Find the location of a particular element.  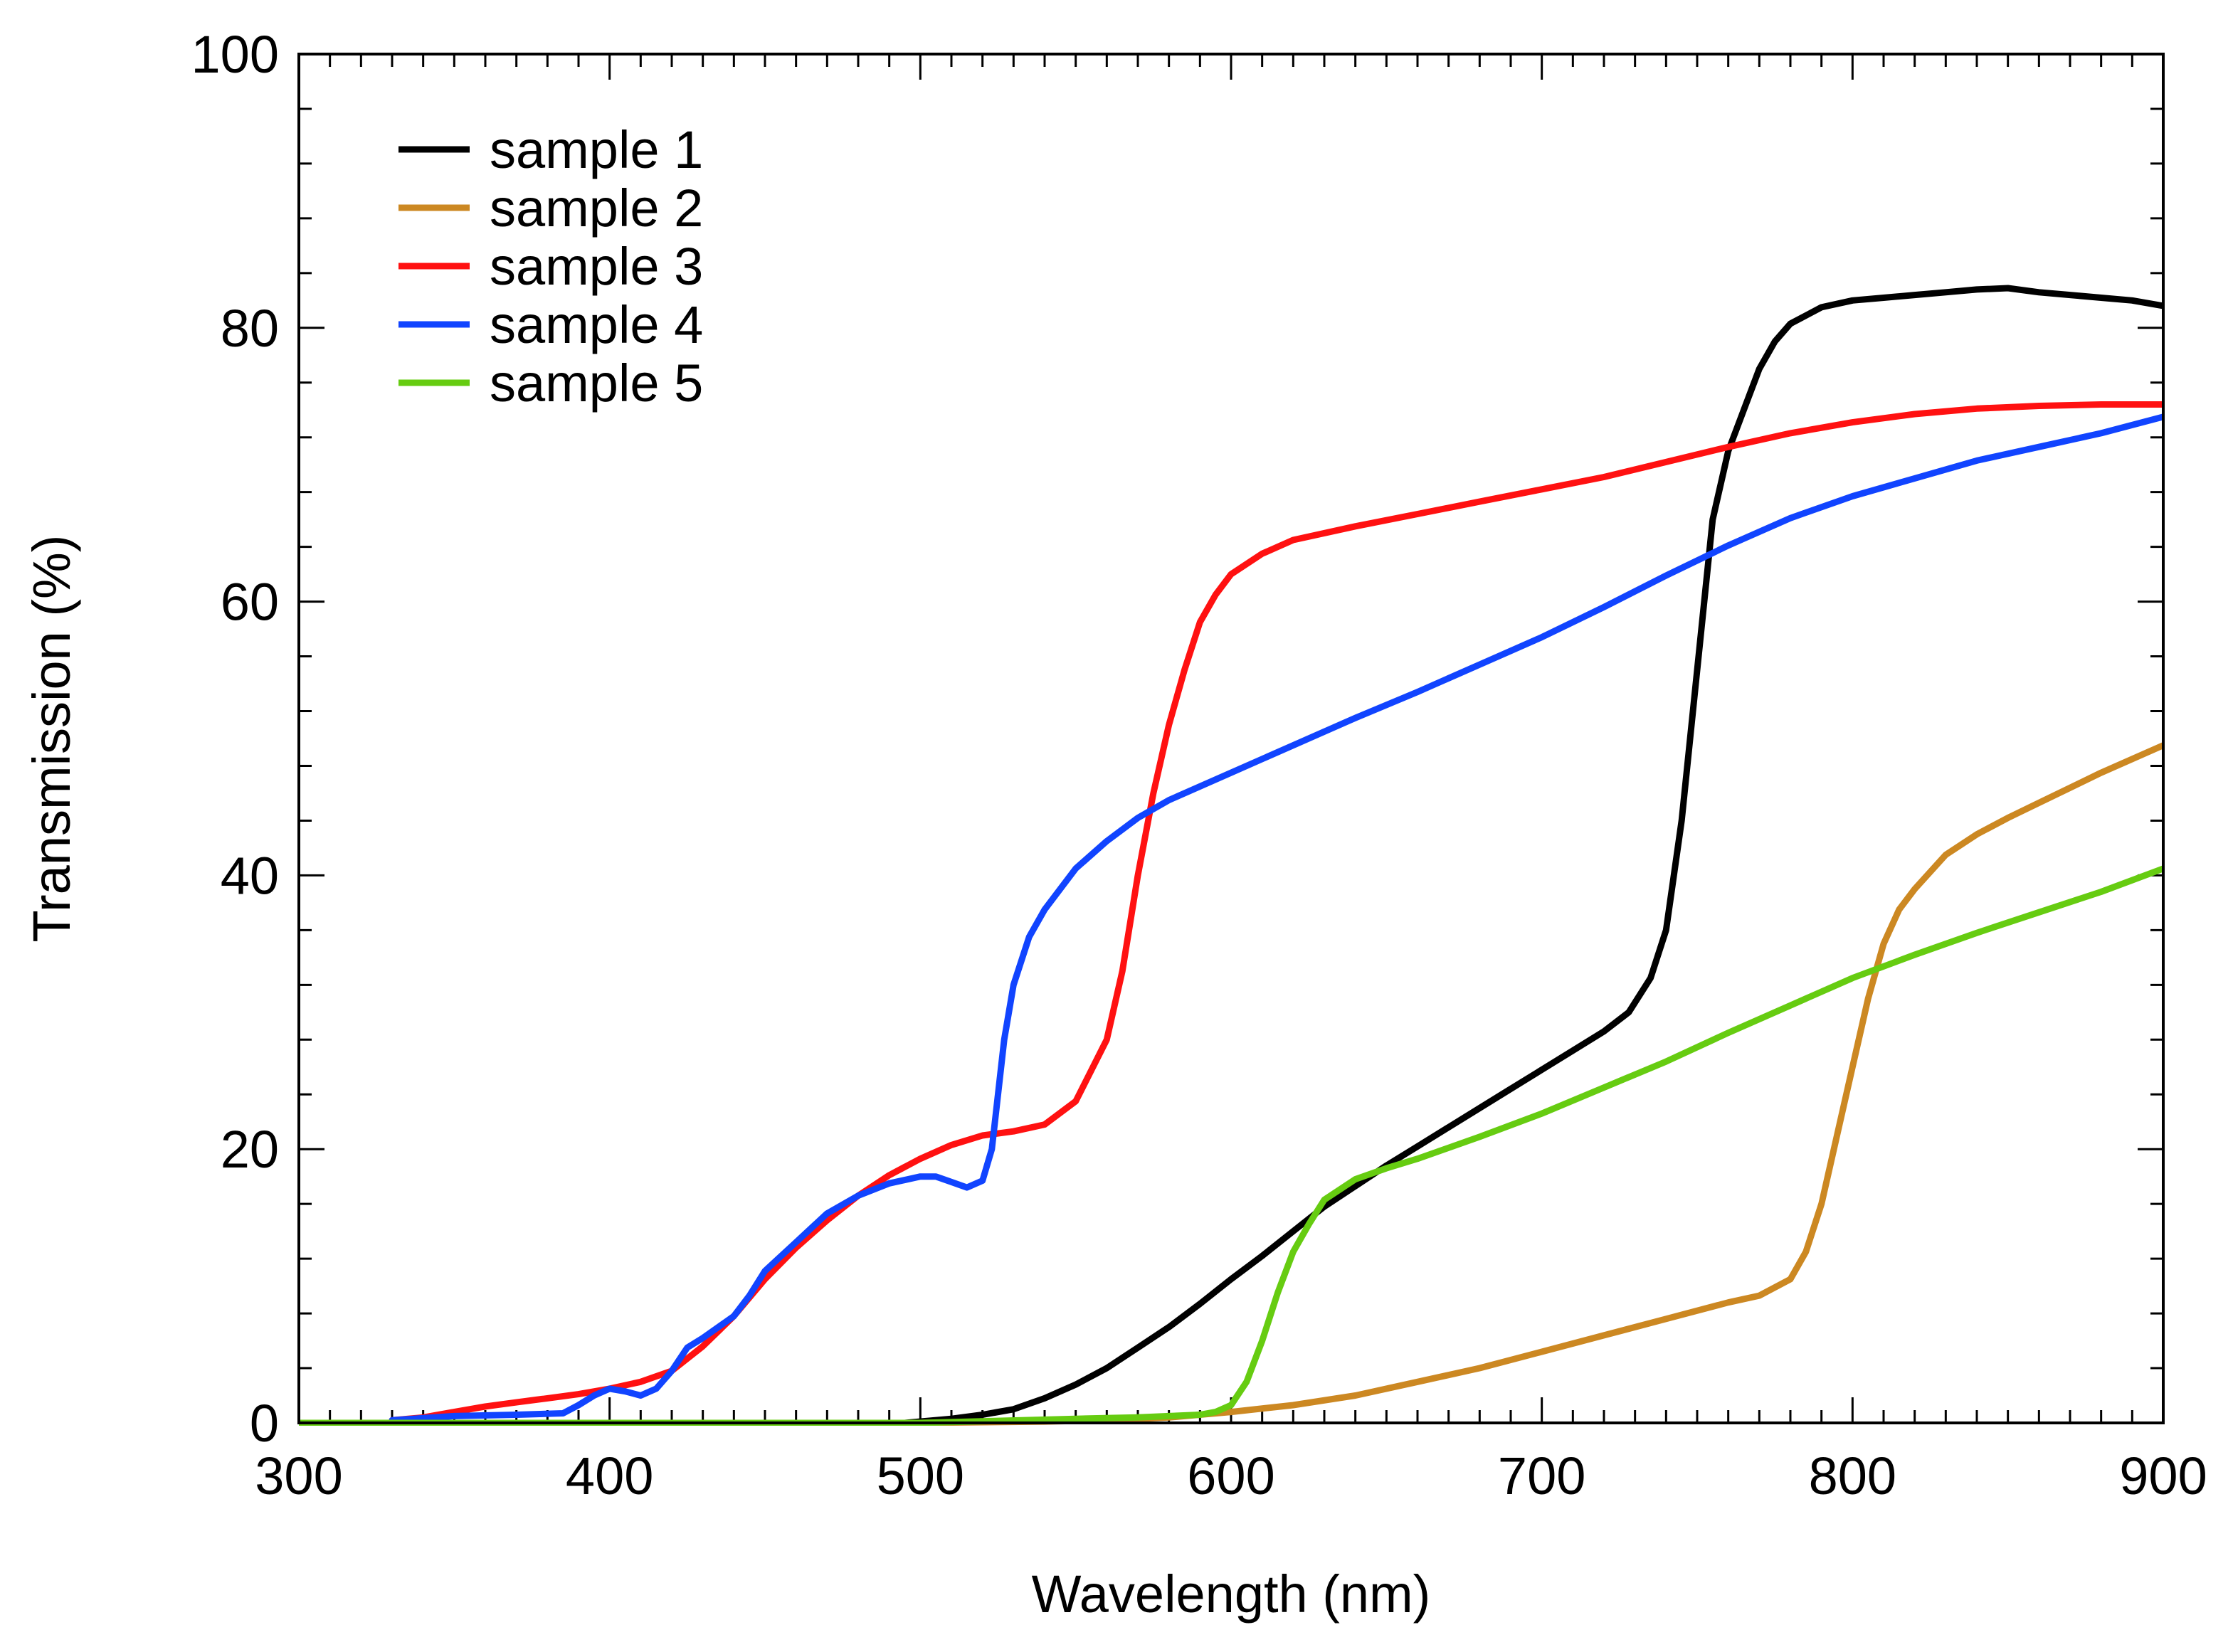

legend-label-sample-5: sample 5 is located at coordinates (597, 383).